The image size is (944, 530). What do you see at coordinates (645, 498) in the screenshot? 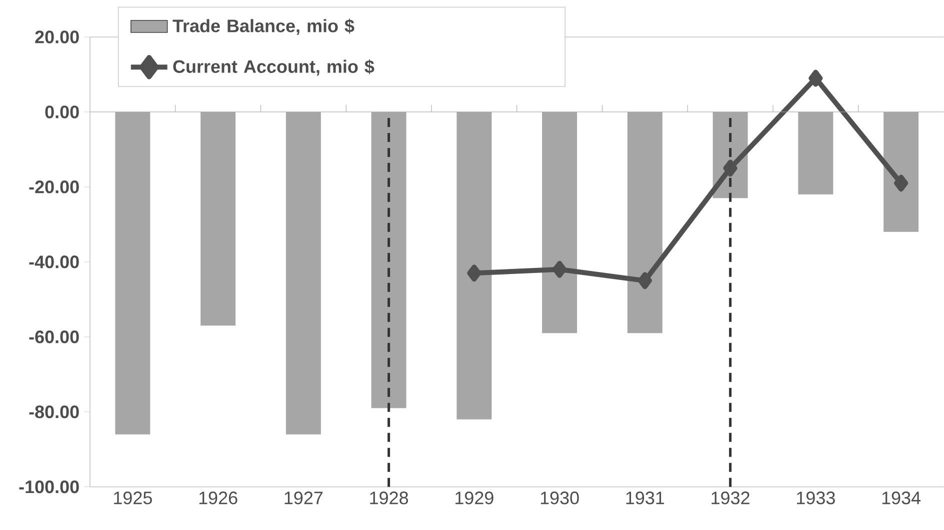
I see `x-tick-label: 1931` at bounding box center [645, 498].